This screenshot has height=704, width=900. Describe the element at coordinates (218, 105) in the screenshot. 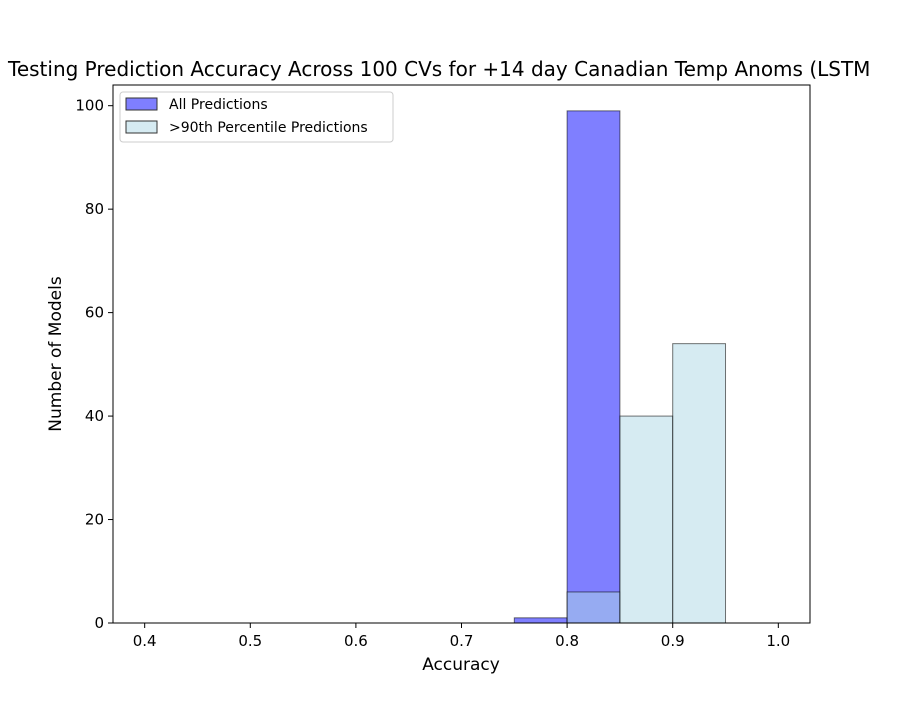

I see `legend-label-all-predictions: All Predictions` at that location.